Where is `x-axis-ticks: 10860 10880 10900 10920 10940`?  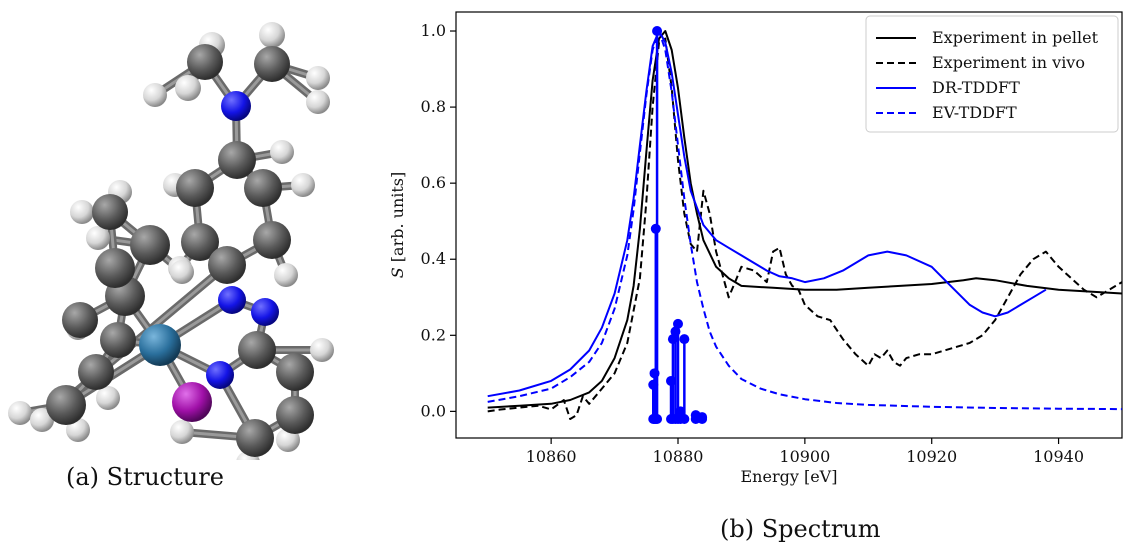 x-axis-ticks: 10860 10880 10900 10920 10940 is located at coordinates (805, 452).